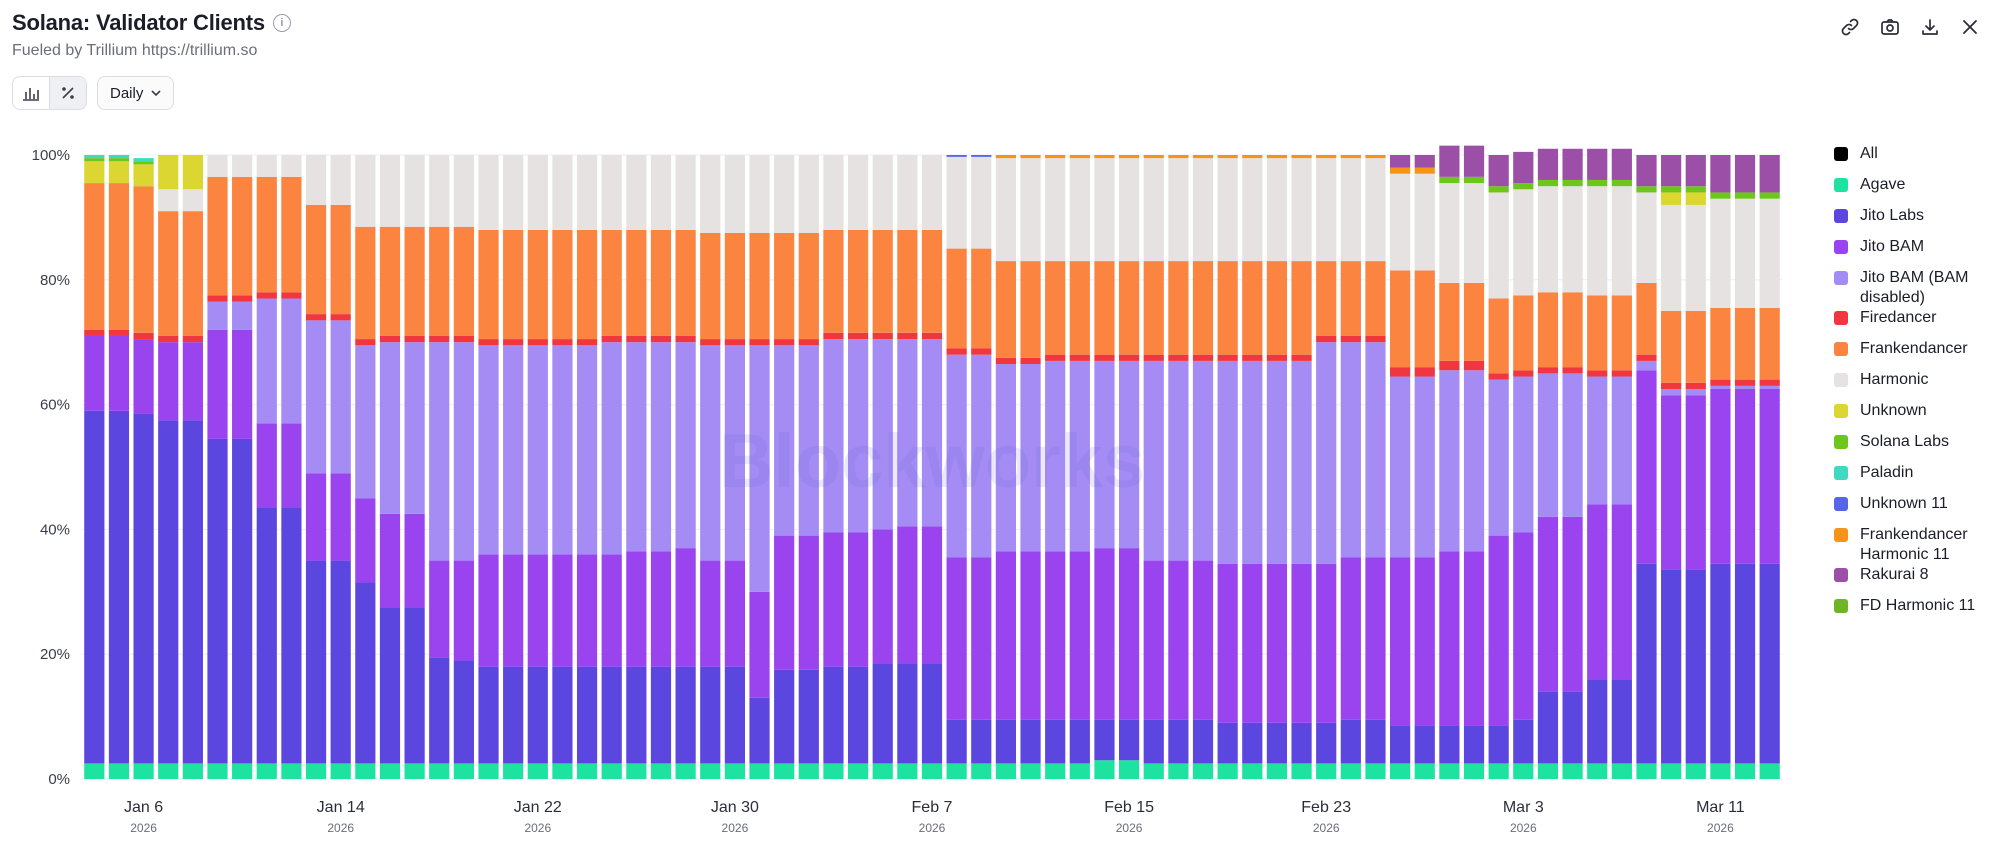 The height and width of the screenshot is (841, 1999). What do you see at coordinates (1850, 27) in the screenshot?
I see `link-icon` at bounding box center [1850, 27].